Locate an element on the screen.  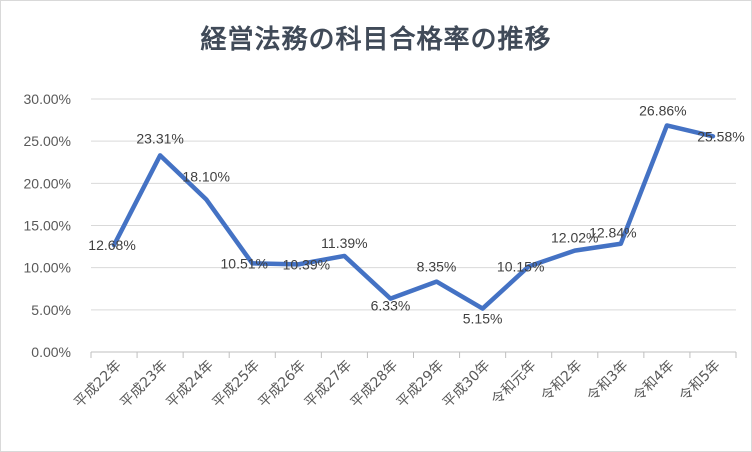
data-label: 12.02% is located at coordinates (574, 238).